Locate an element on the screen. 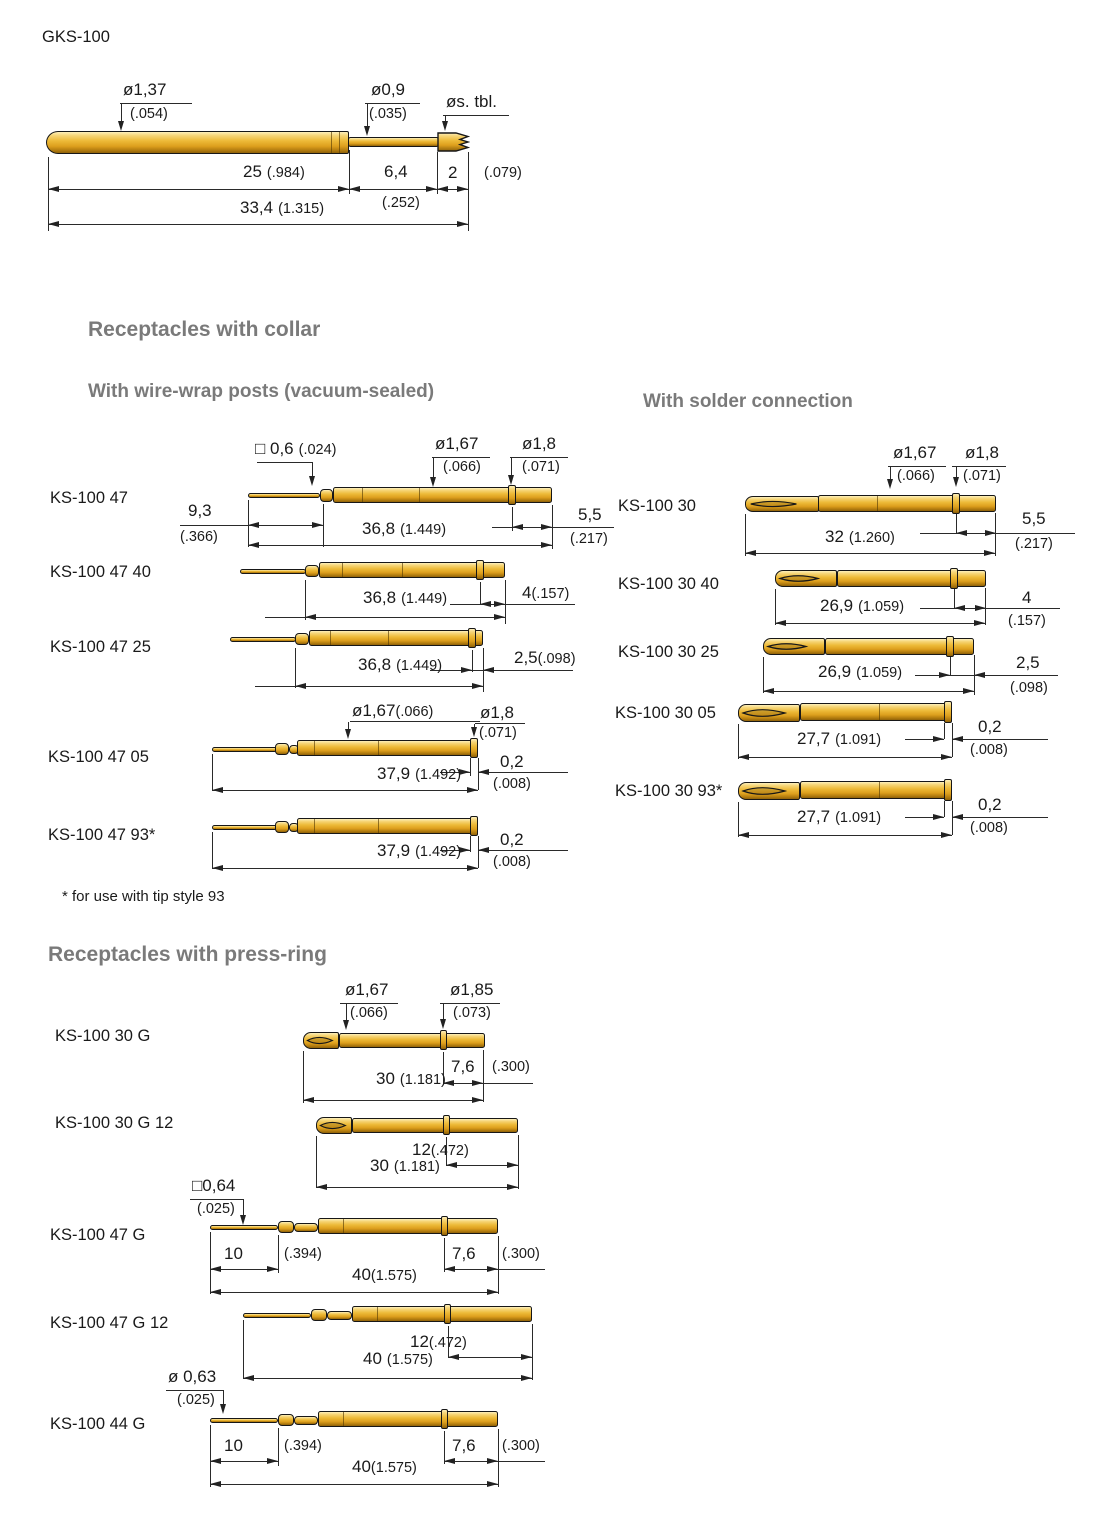 The height and width of the screenshot is (1532, 1109). dim-tail-inch: (.157) is located at coordinates (1027, 621).